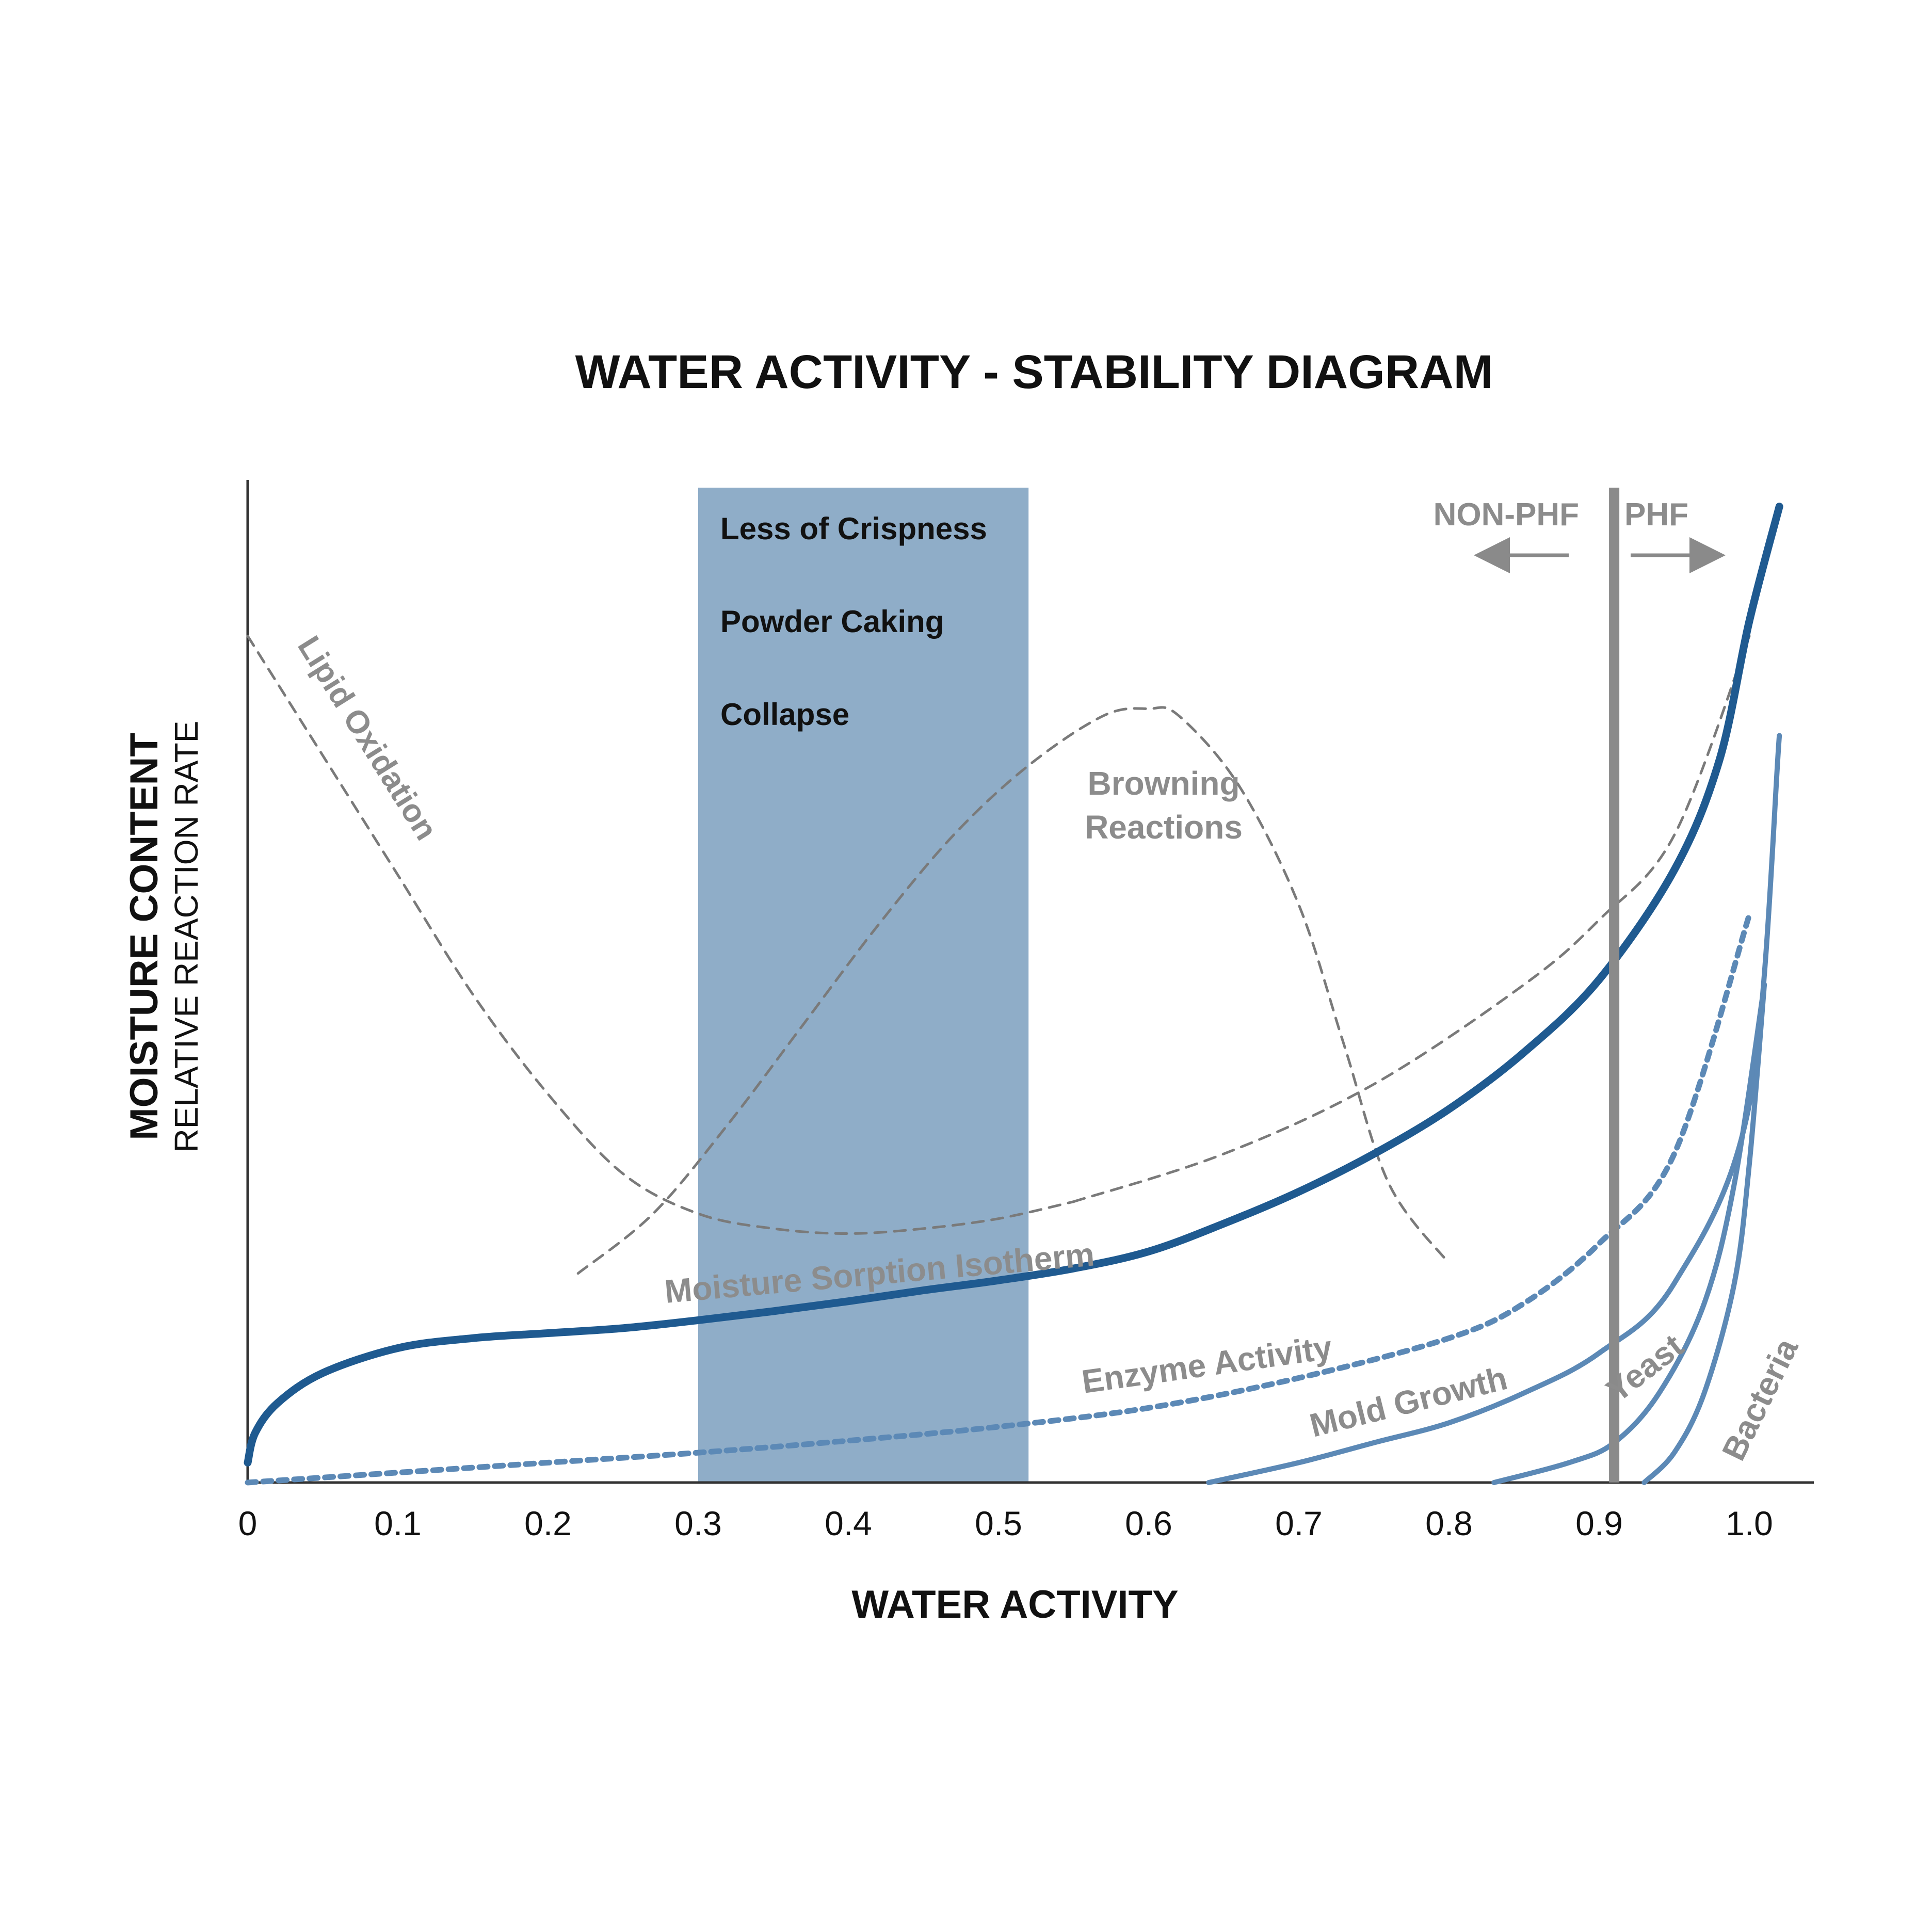  I want to click on browning-reactions-line, so click(1014, 991).